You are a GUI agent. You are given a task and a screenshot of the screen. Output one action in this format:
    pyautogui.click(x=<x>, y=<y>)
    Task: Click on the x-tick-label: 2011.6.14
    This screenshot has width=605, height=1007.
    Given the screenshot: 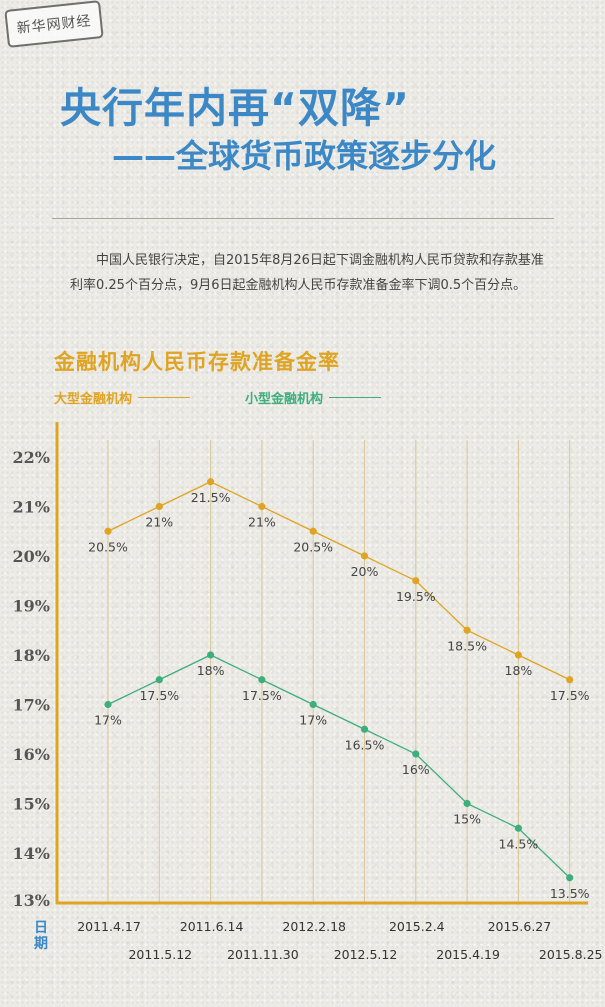 What is the action you would take?
    pyautogui.click(x=212, y=926)
    